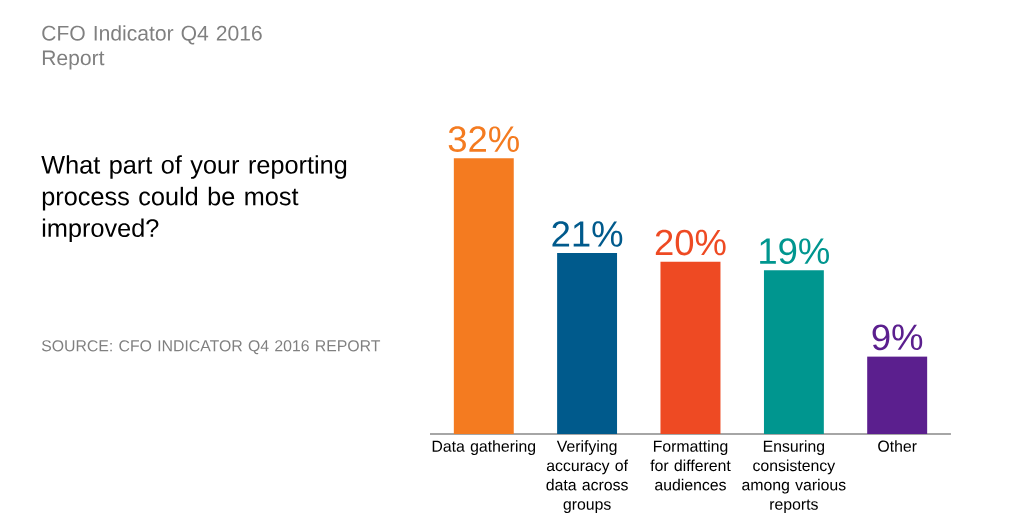 The image size is (1012, 519). What do you see at coordinates (194, 199) in the screenshot?
I see `text: What part of your reporting process could be most improved?` at bounding box center [194, 199].